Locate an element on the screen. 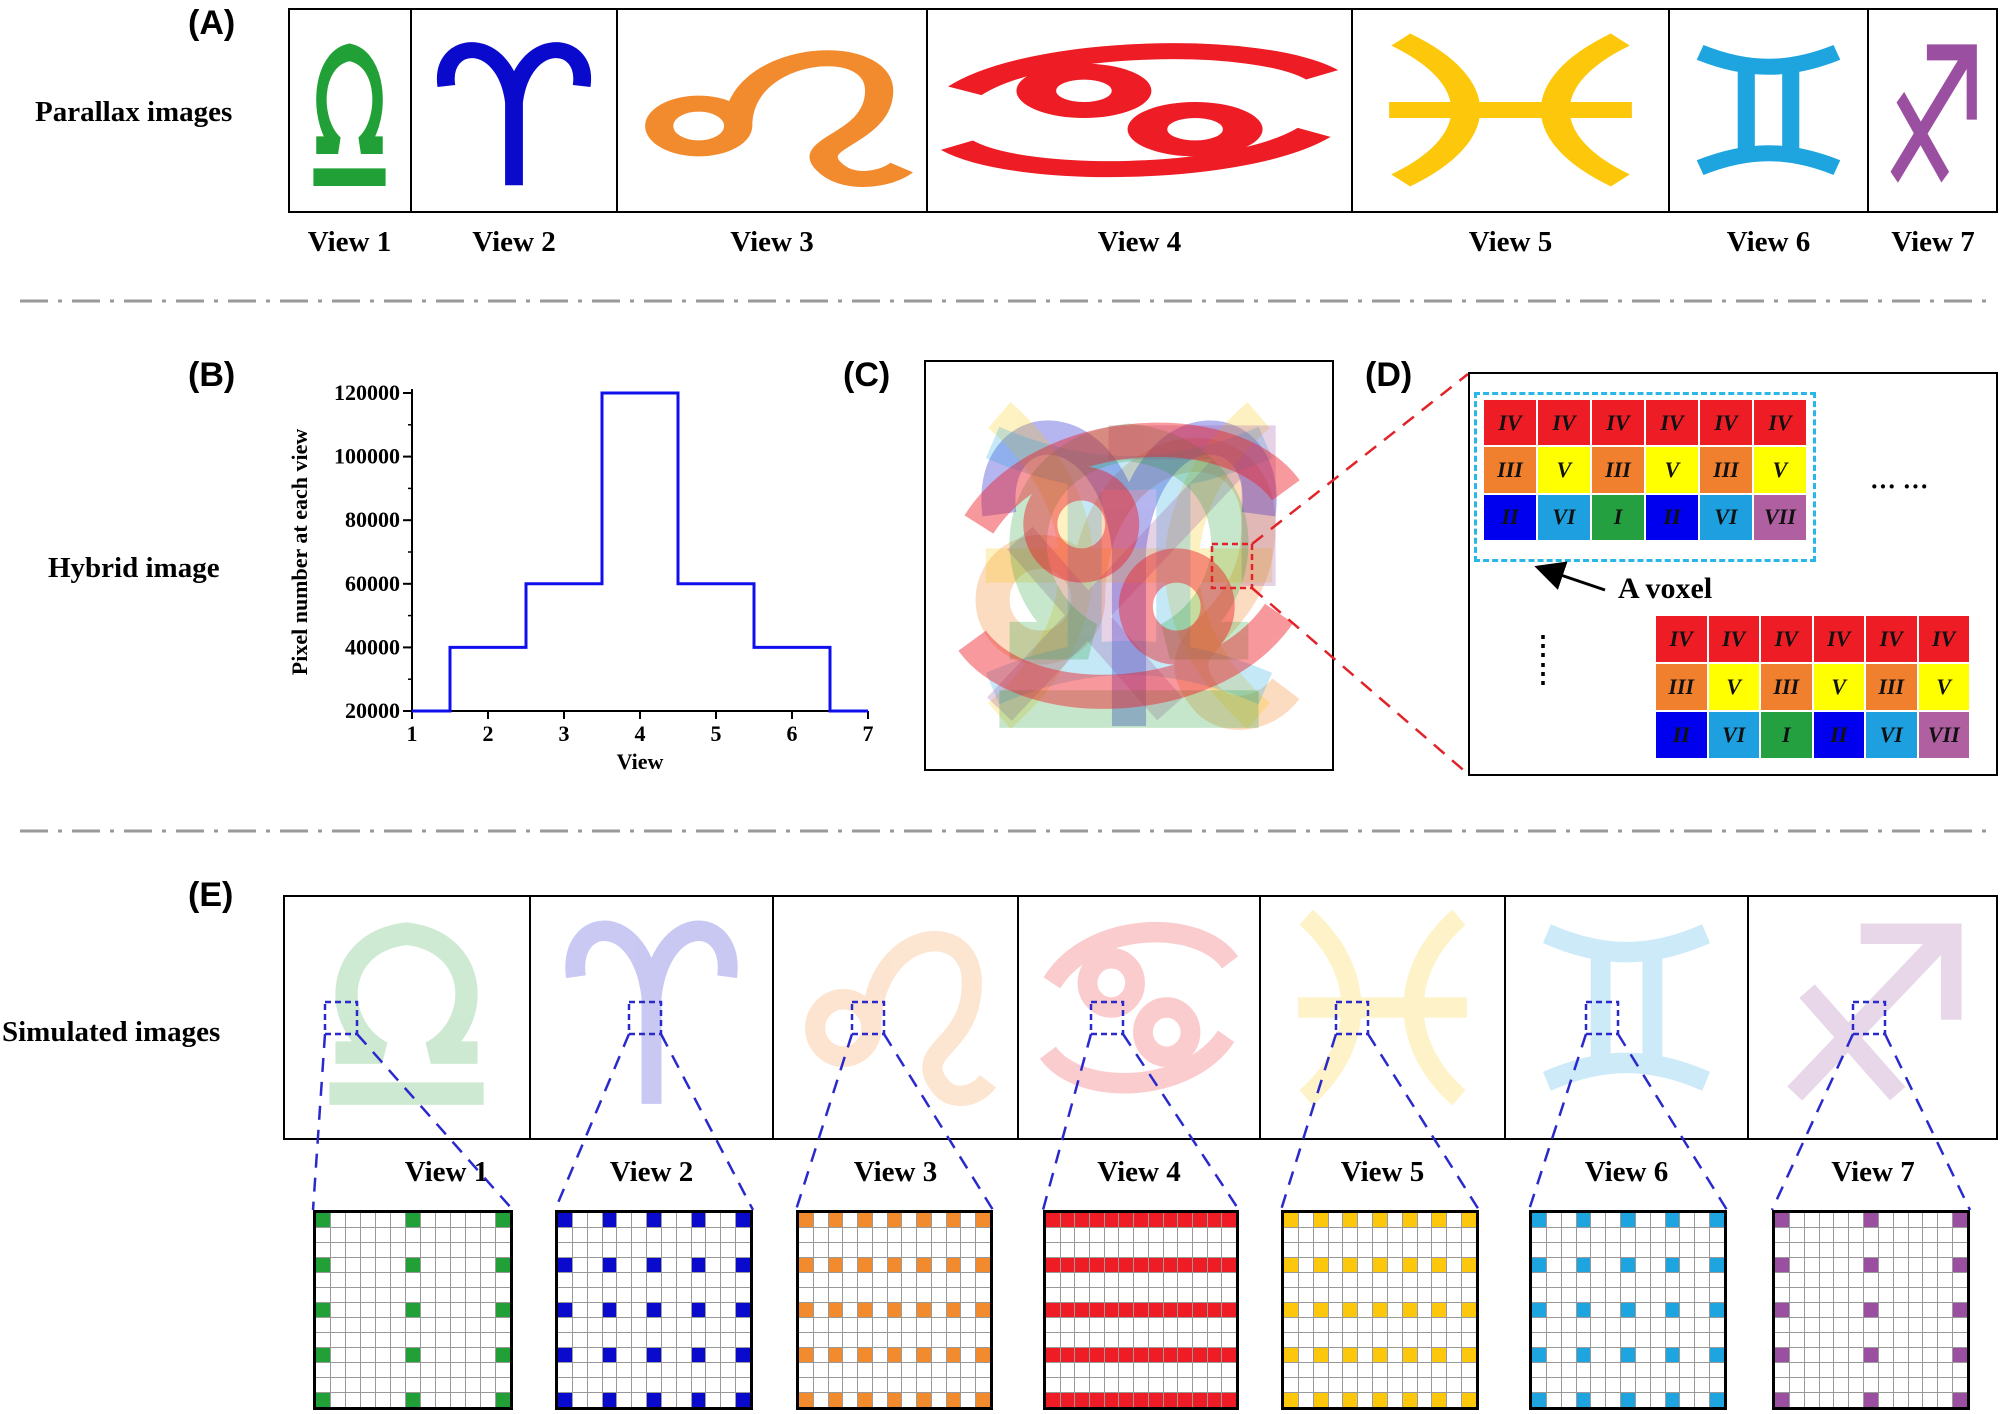 The image size is (2001, 1414). hybrid-image-label: Hybrid image is located at coordinates (134, 568).